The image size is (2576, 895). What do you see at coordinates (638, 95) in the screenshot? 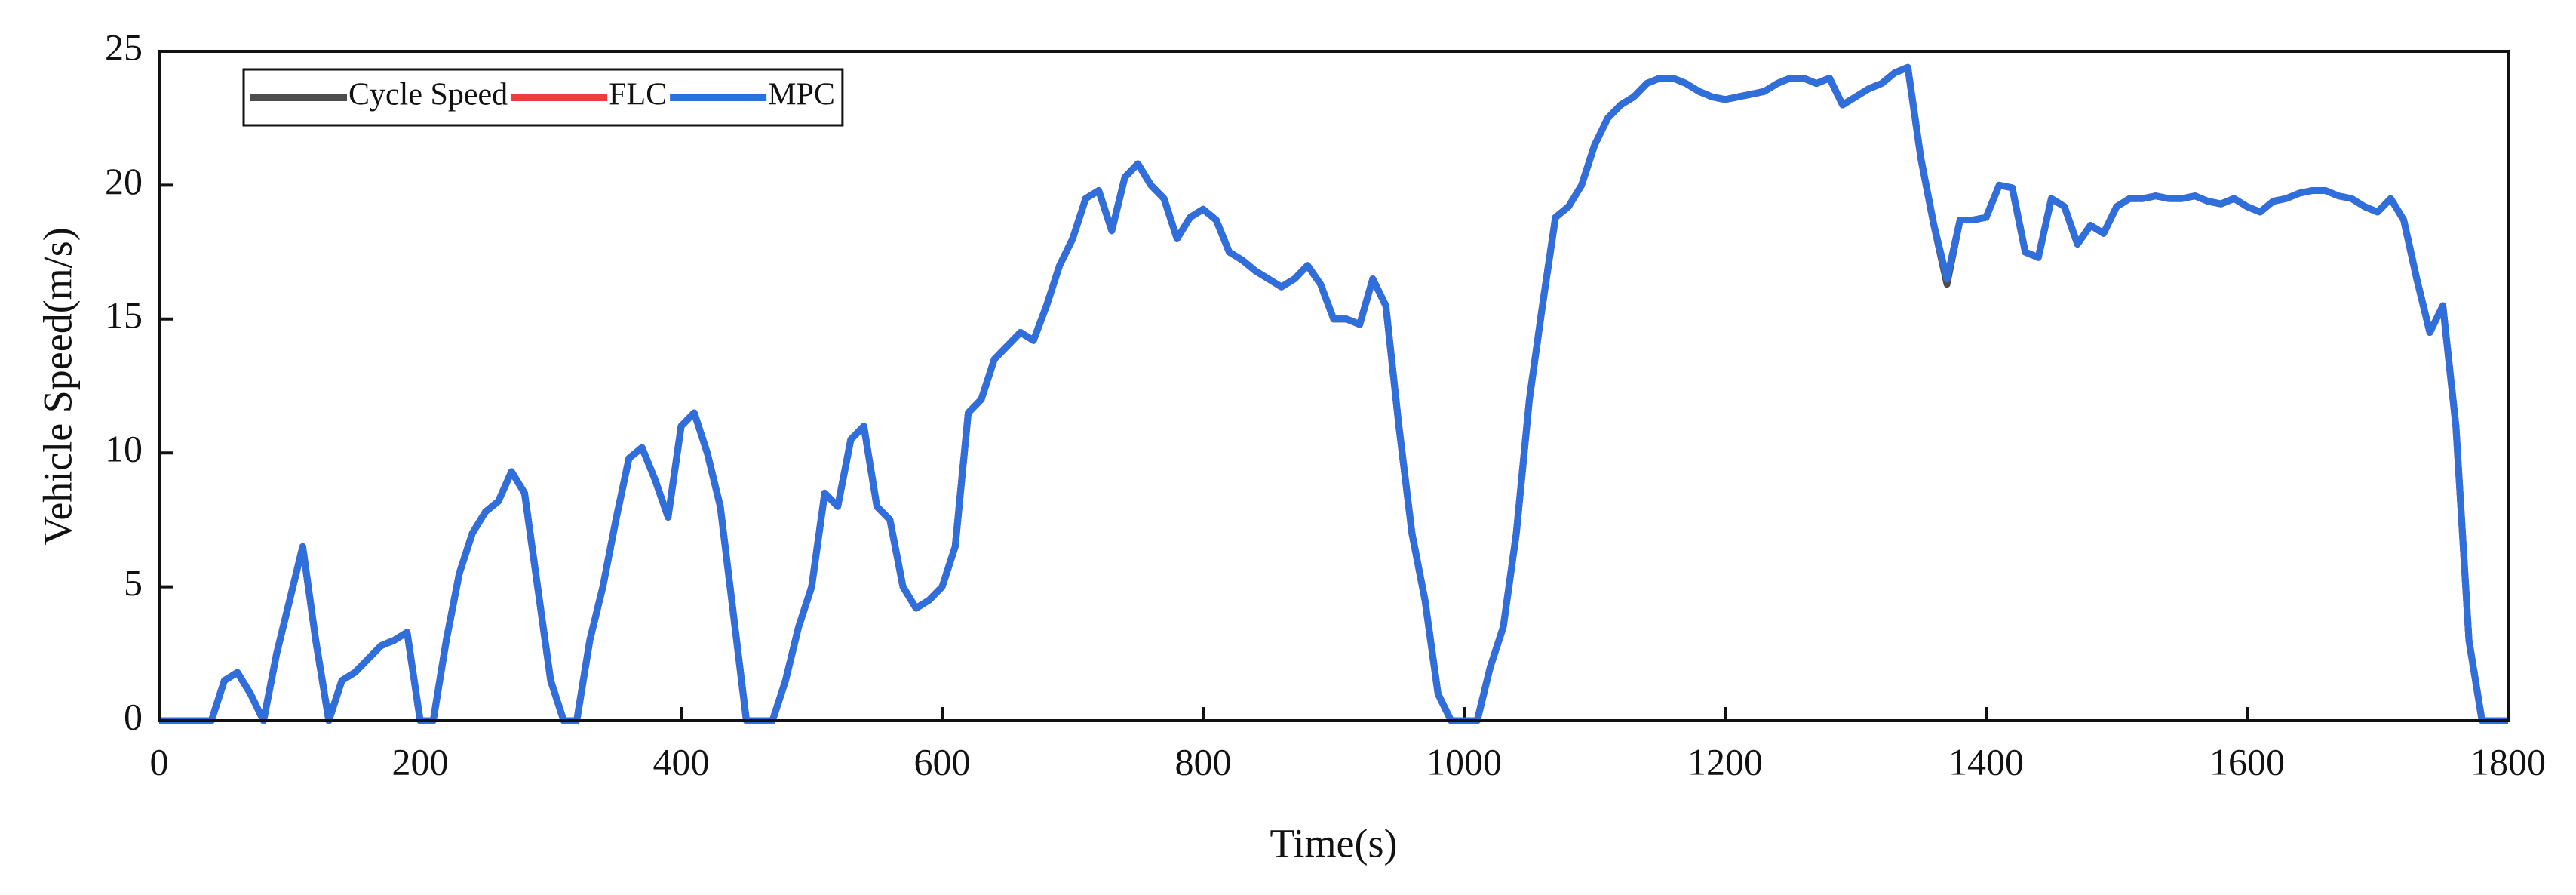
I see `legend-label: FLC` at bounding box center [638, 95].